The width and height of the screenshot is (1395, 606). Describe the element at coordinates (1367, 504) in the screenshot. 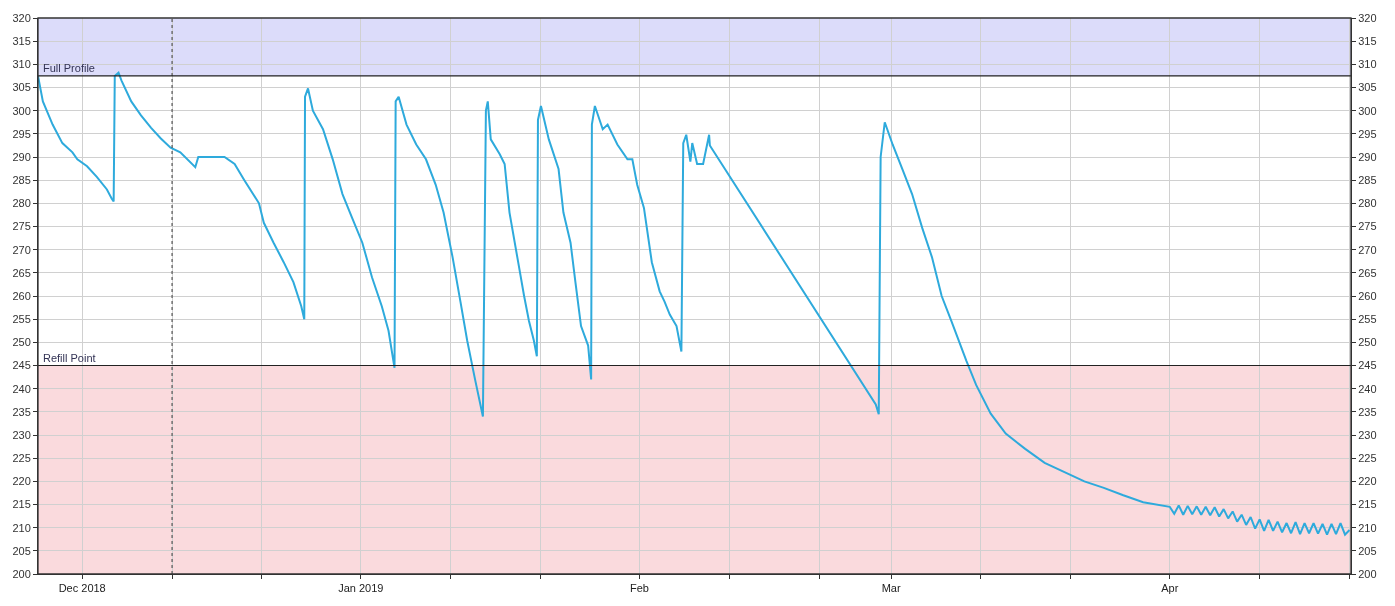

I see `y2-tick-label: 215` at that location.